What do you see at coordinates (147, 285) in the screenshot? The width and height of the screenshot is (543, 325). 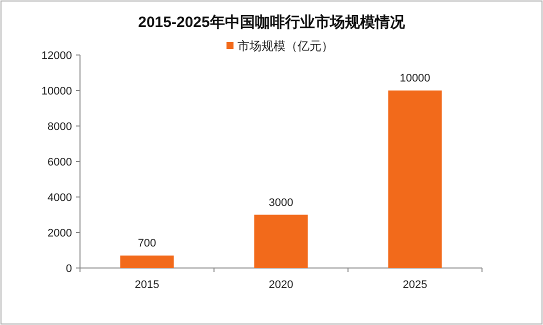 I see `x-tick-label: 2015` at bounding box center [147, 285].